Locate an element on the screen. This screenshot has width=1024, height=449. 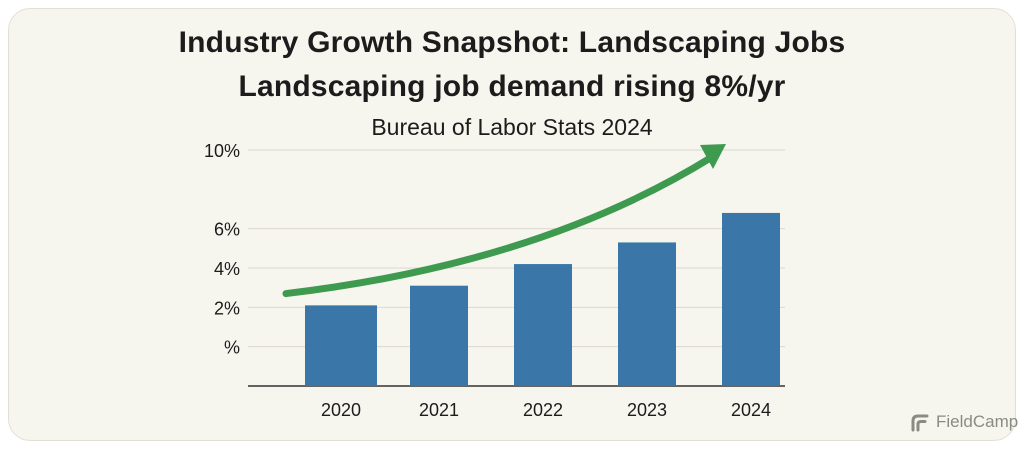
trend-arrow-line is located at coordinates (499, 225).